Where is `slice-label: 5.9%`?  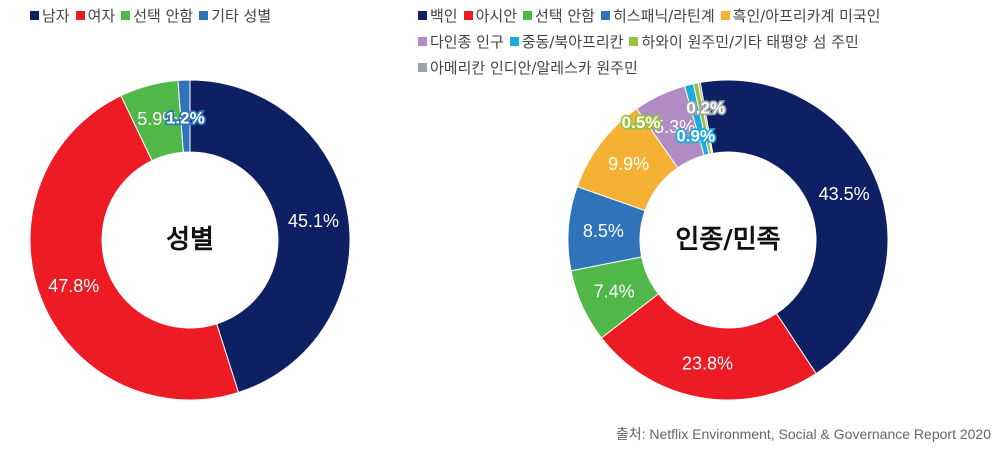 slice-label: 5.9% is located at coordinates (157, 119).